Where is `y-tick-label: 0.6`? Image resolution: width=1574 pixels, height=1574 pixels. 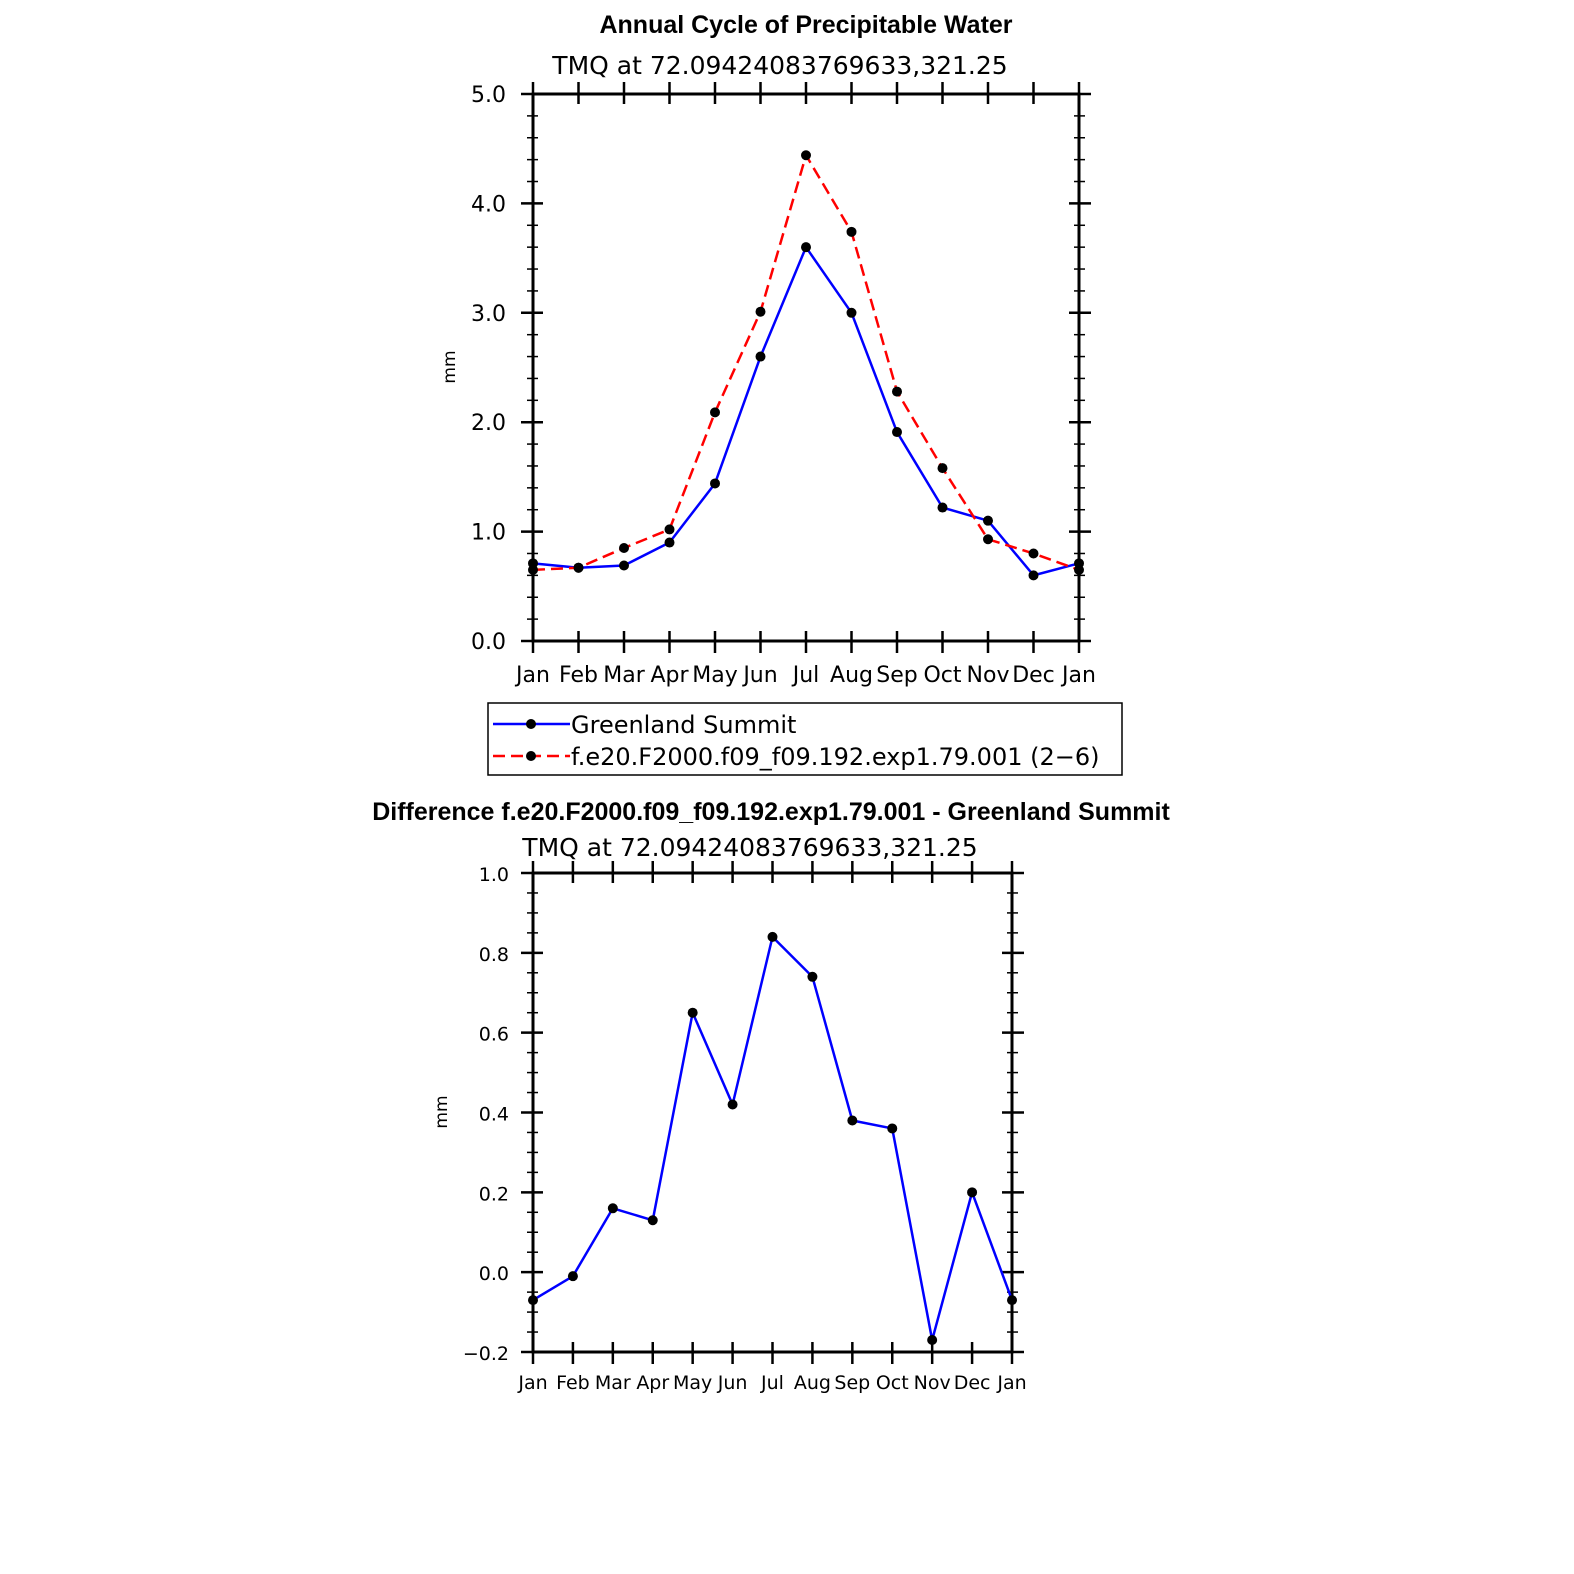
y-tick-label: 0.6 is located at coordinates (494, 1035).